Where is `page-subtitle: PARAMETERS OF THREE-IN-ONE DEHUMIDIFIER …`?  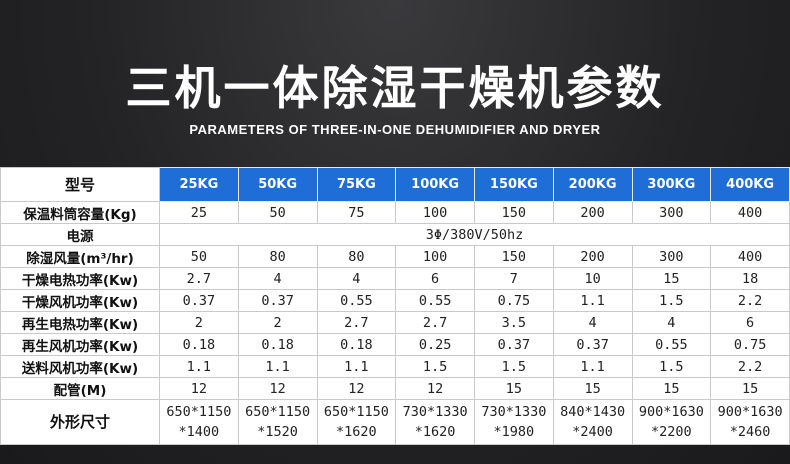
page-subtitle: PARAMETERS OF THREE-IN-ONE DEHUMIDIFIER … is located at coordinates (395, 129).